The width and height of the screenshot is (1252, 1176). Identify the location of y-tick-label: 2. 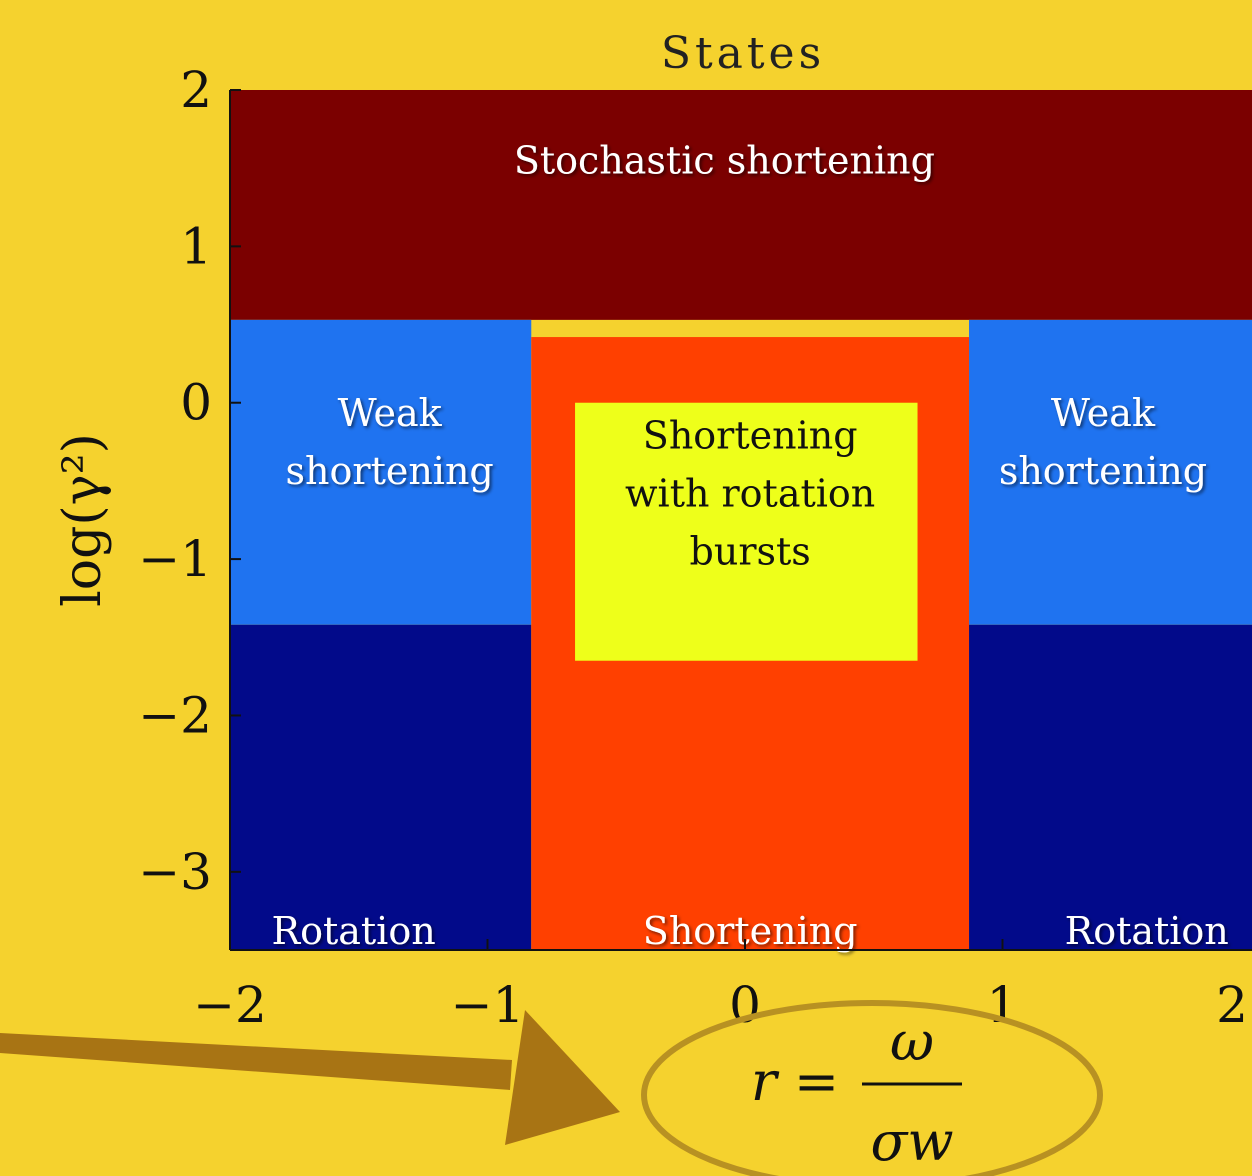
(196, 90).